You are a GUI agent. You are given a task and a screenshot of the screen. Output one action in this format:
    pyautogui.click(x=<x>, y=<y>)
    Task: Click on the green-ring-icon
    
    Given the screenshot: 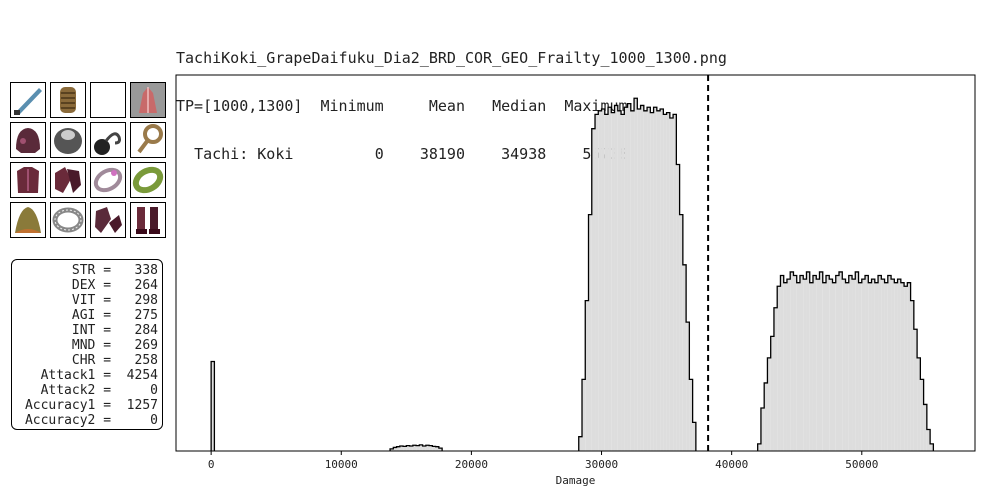 What is the action you would take?
    pyautogui.click(x=148, y=180)
    